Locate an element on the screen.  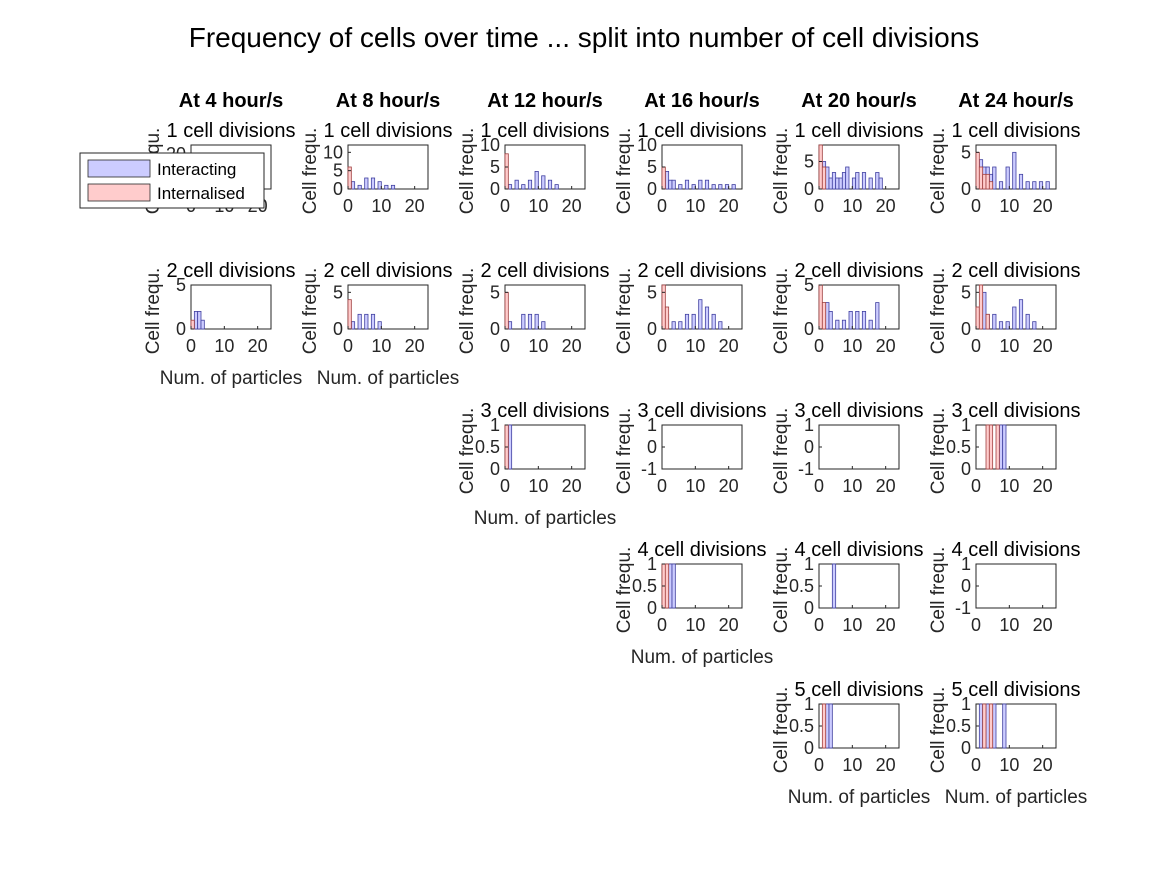
subplot-title: 5 cell divisions is located at coordinates (1016, 690).